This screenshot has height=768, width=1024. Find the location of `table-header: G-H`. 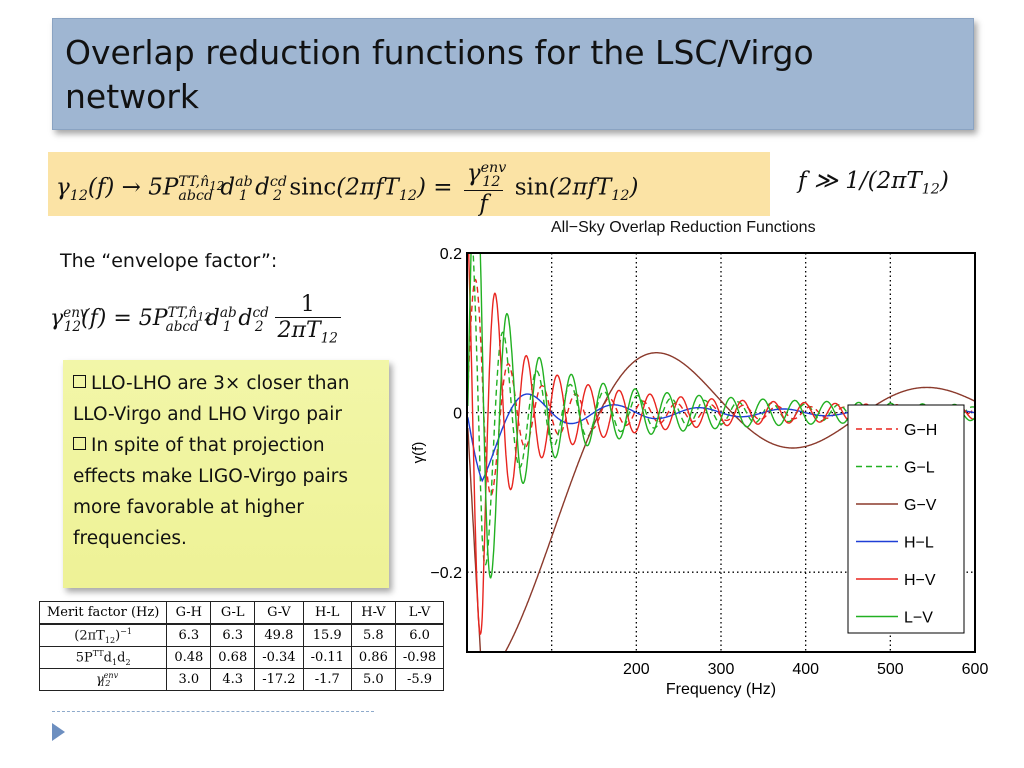

table-header: G-H is located at coordinates (189, 613).